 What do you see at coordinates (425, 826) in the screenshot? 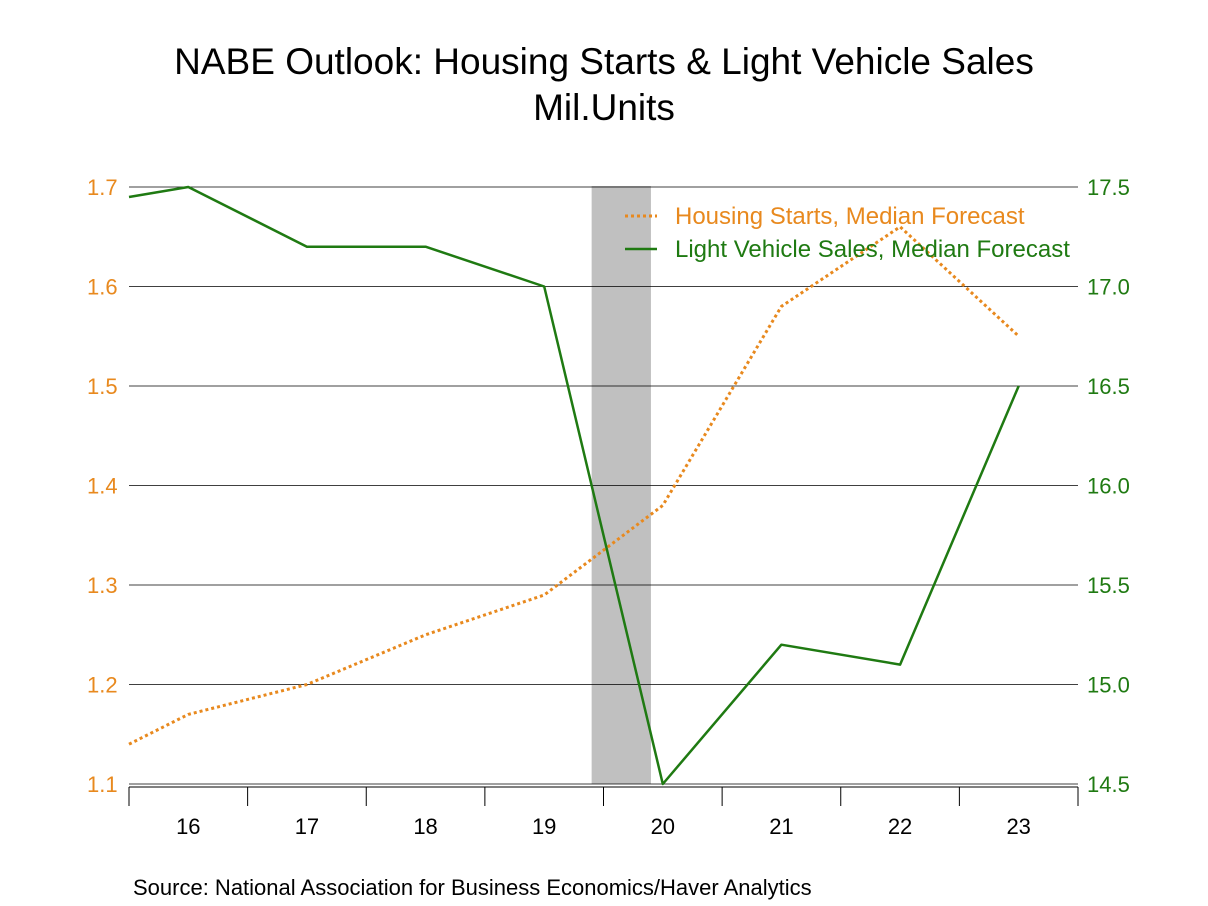
I see `x-axis-tick-label: 18` at bounding box center [425, 826].